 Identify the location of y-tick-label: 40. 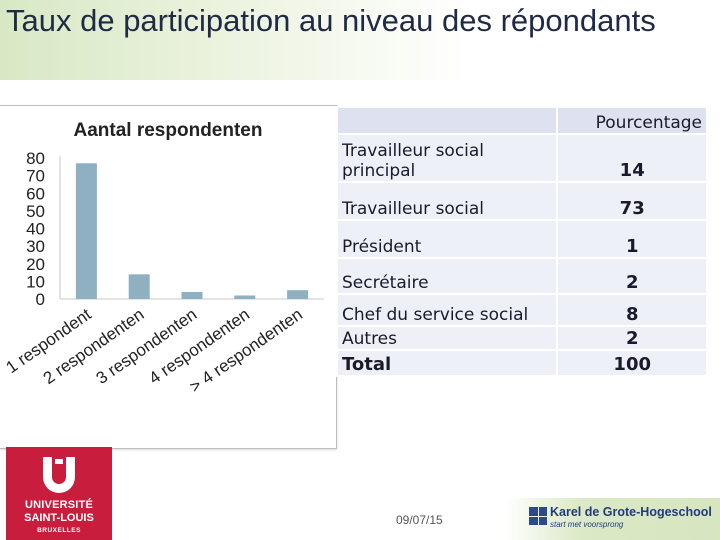
(35, 229).